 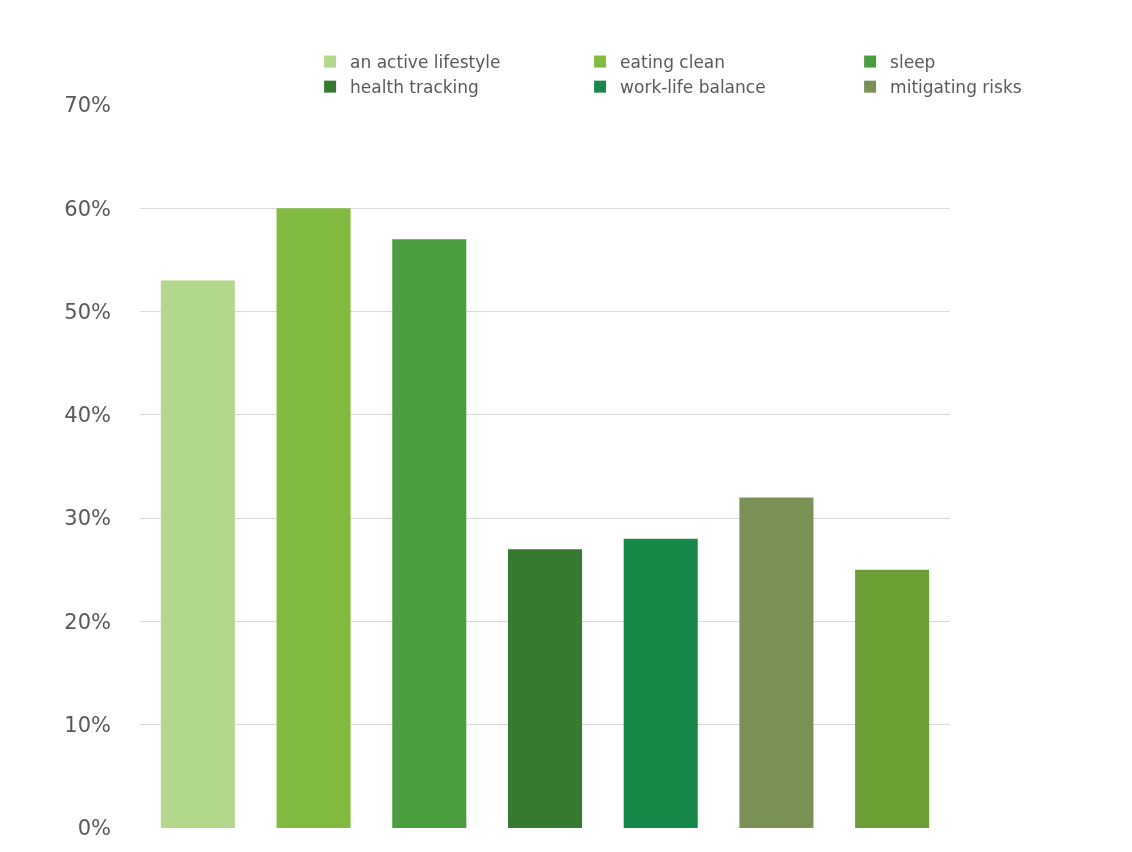 What do you see at coordinates (414, 87) in the screenshot?
I see `legend-label: health tracking` at bounding box center [414, 87].